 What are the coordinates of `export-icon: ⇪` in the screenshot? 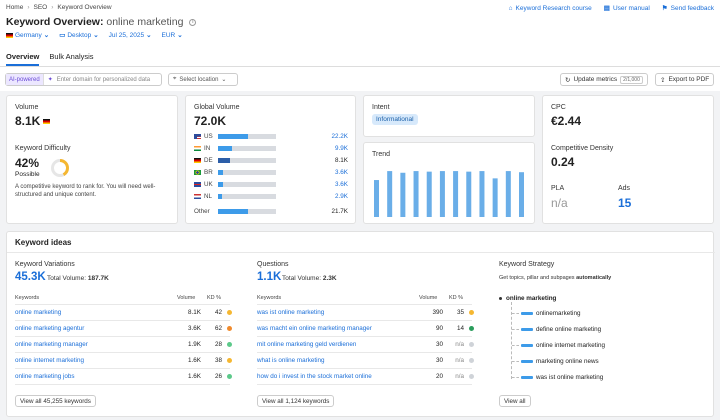 It's located at (663, 80).